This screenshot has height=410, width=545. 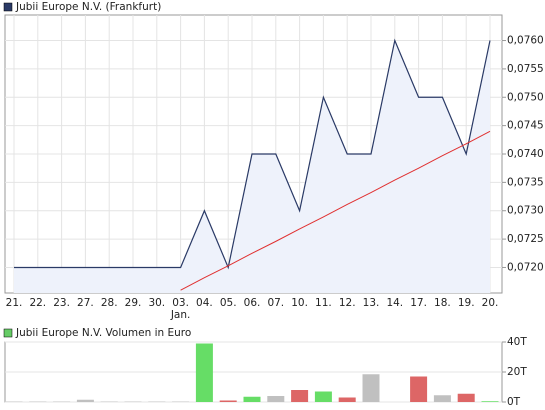 What do you see at coordinates (394, 303) in the screenshot?
I see `x-tick-label: 14.` at bounding box center [394, 303].